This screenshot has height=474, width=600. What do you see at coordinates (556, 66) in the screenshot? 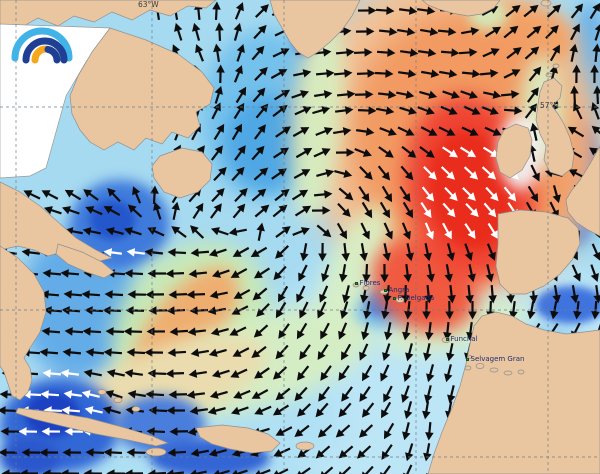
I see `land-shetland` at bounding box center [556, 66].